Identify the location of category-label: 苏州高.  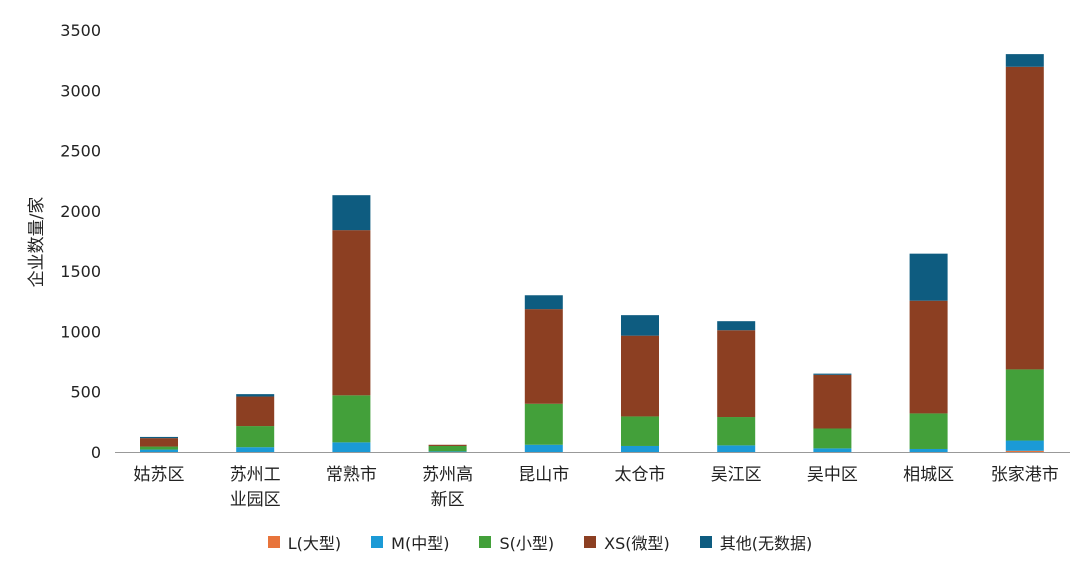
(447, 475).